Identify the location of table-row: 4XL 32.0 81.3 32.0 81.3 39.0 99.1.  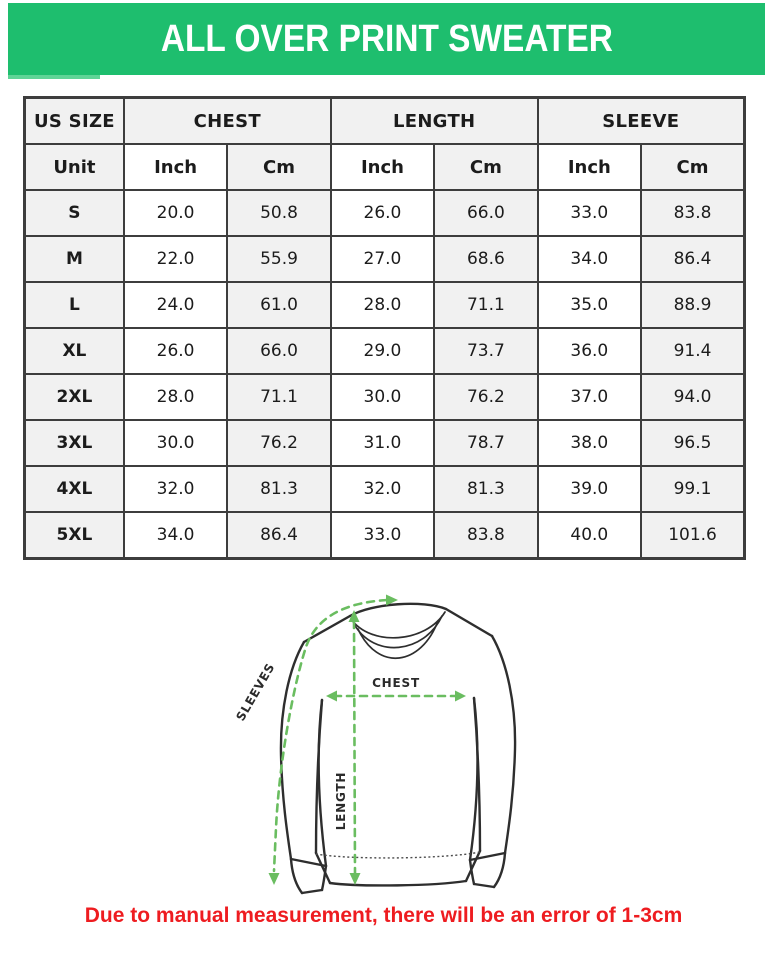
(384, 489).